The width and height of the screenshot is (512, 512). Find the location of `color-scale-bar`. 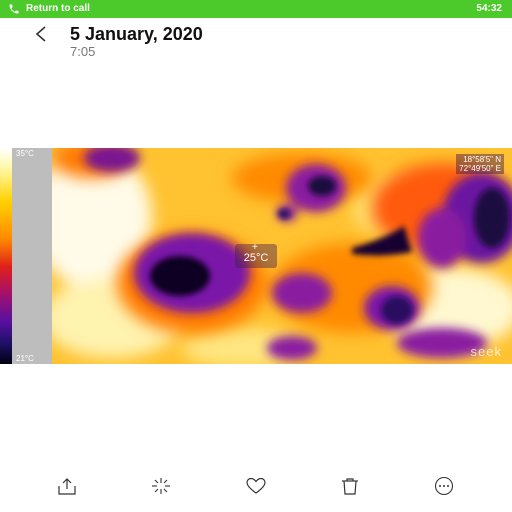

color-scale-bar is located at coordinates (6, 256).